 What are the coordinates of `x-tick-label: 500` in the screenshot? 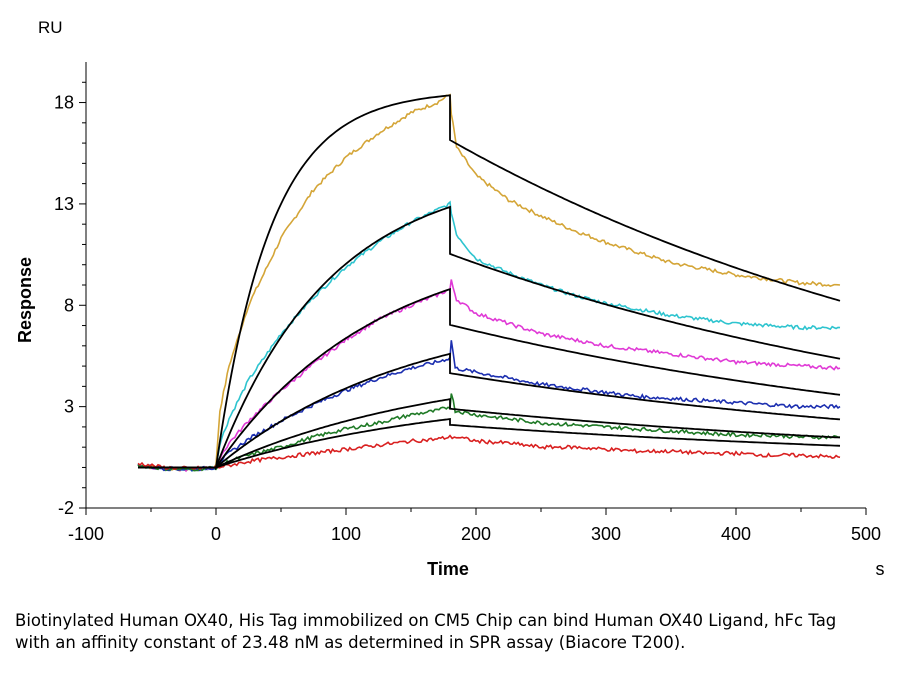 It's located at (866, 534).